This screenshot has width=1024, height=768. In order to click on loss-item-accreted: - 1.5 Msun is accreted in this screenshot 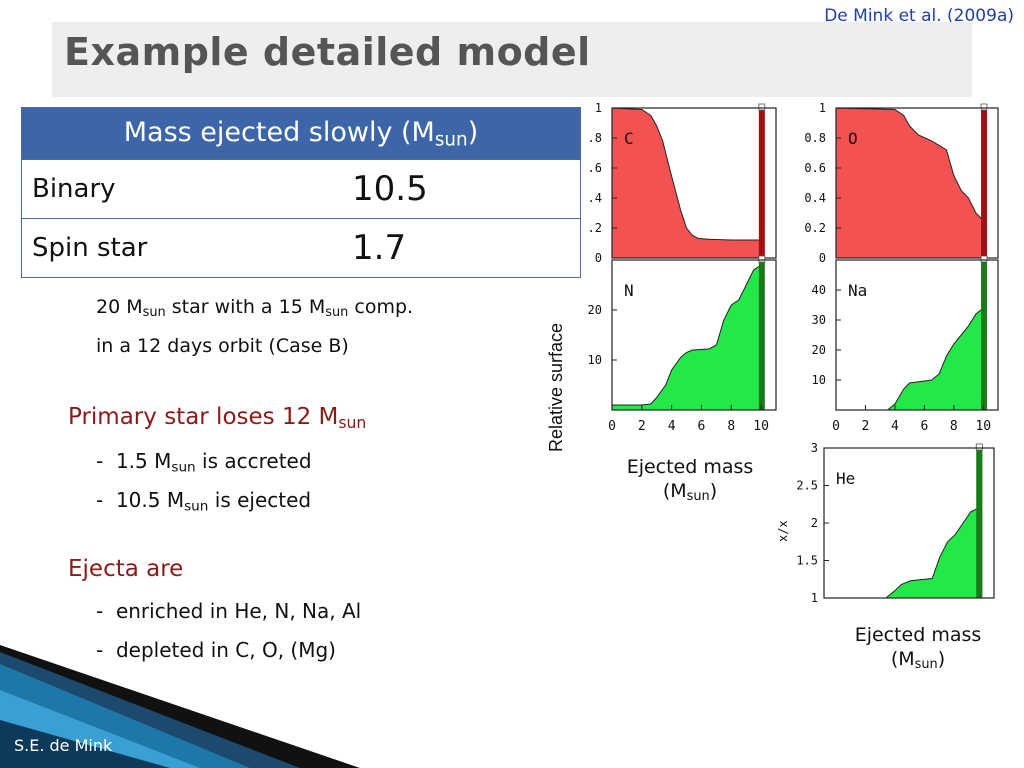, I will do `click(204, 462)`.